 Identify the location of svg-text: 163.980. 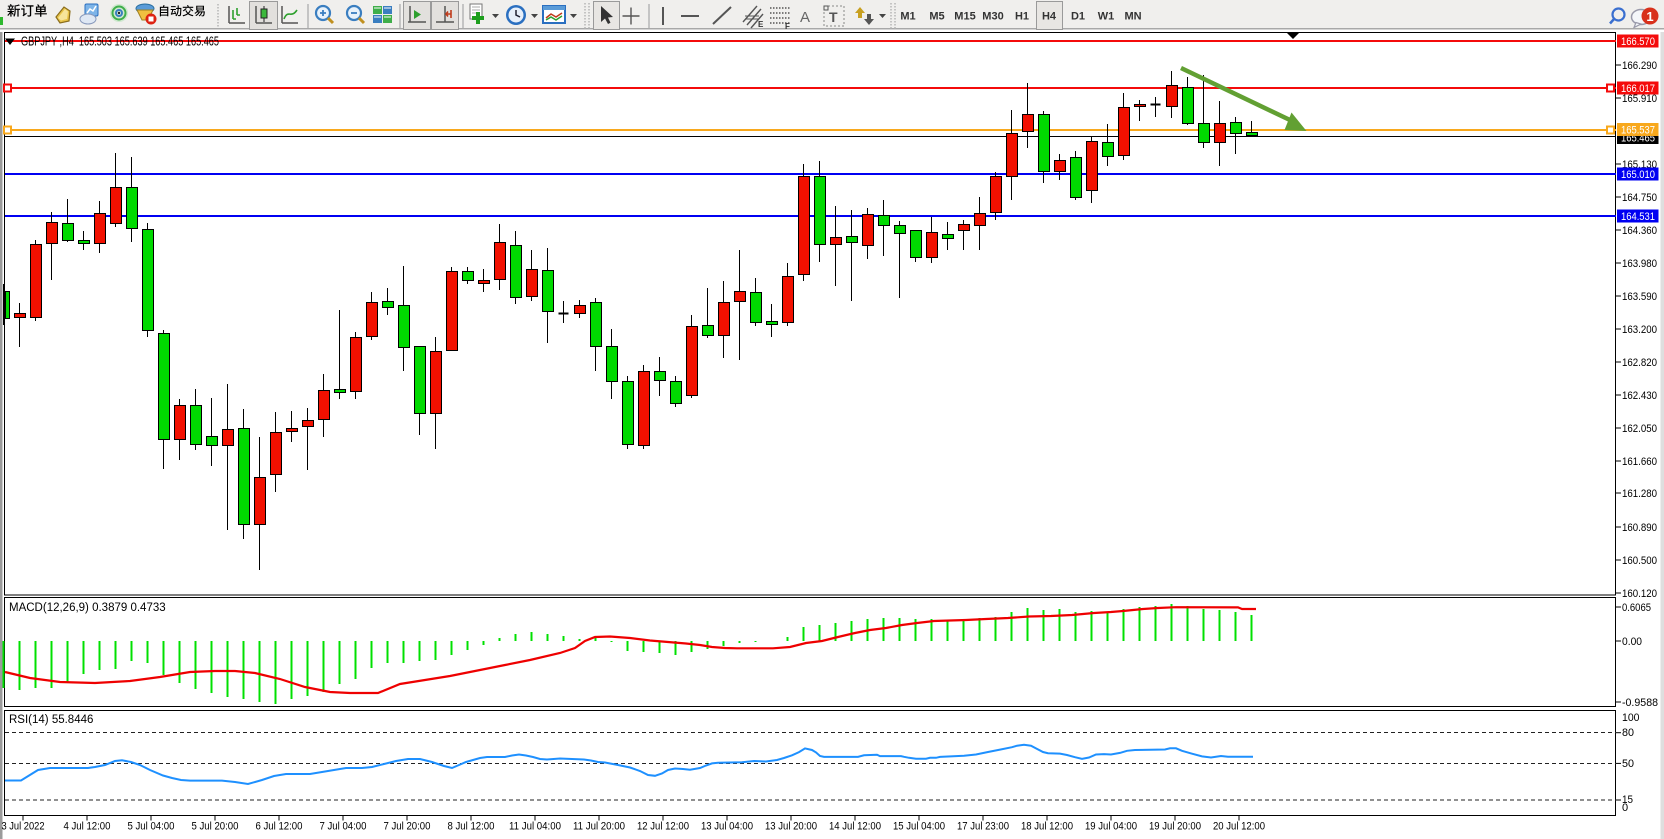
(1639, 264).